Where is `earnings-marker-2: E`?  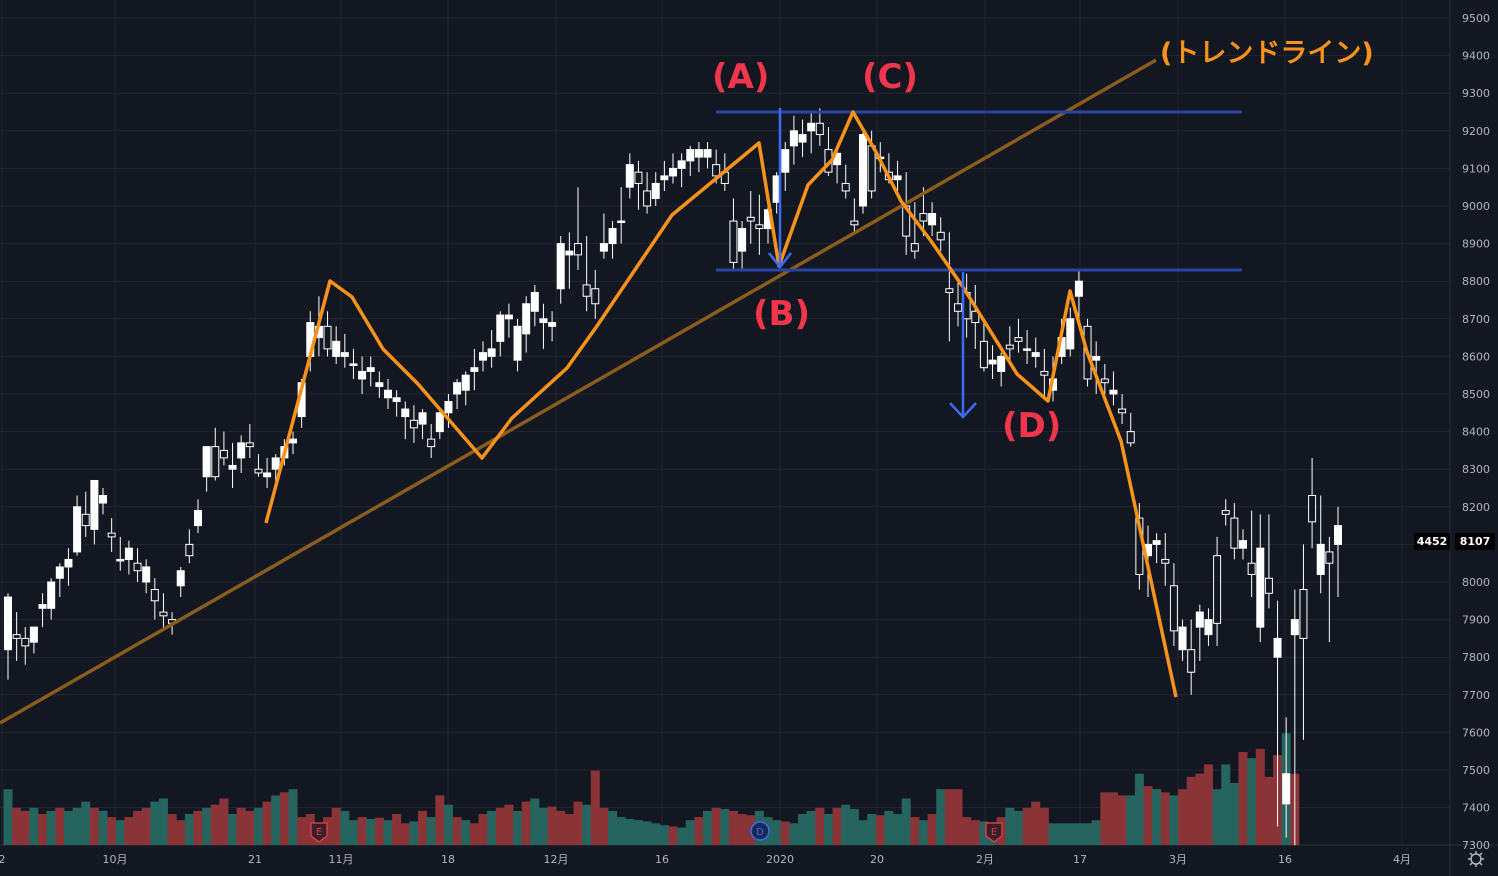
earnings-marker-2: E is located at coordinates (994, 832).